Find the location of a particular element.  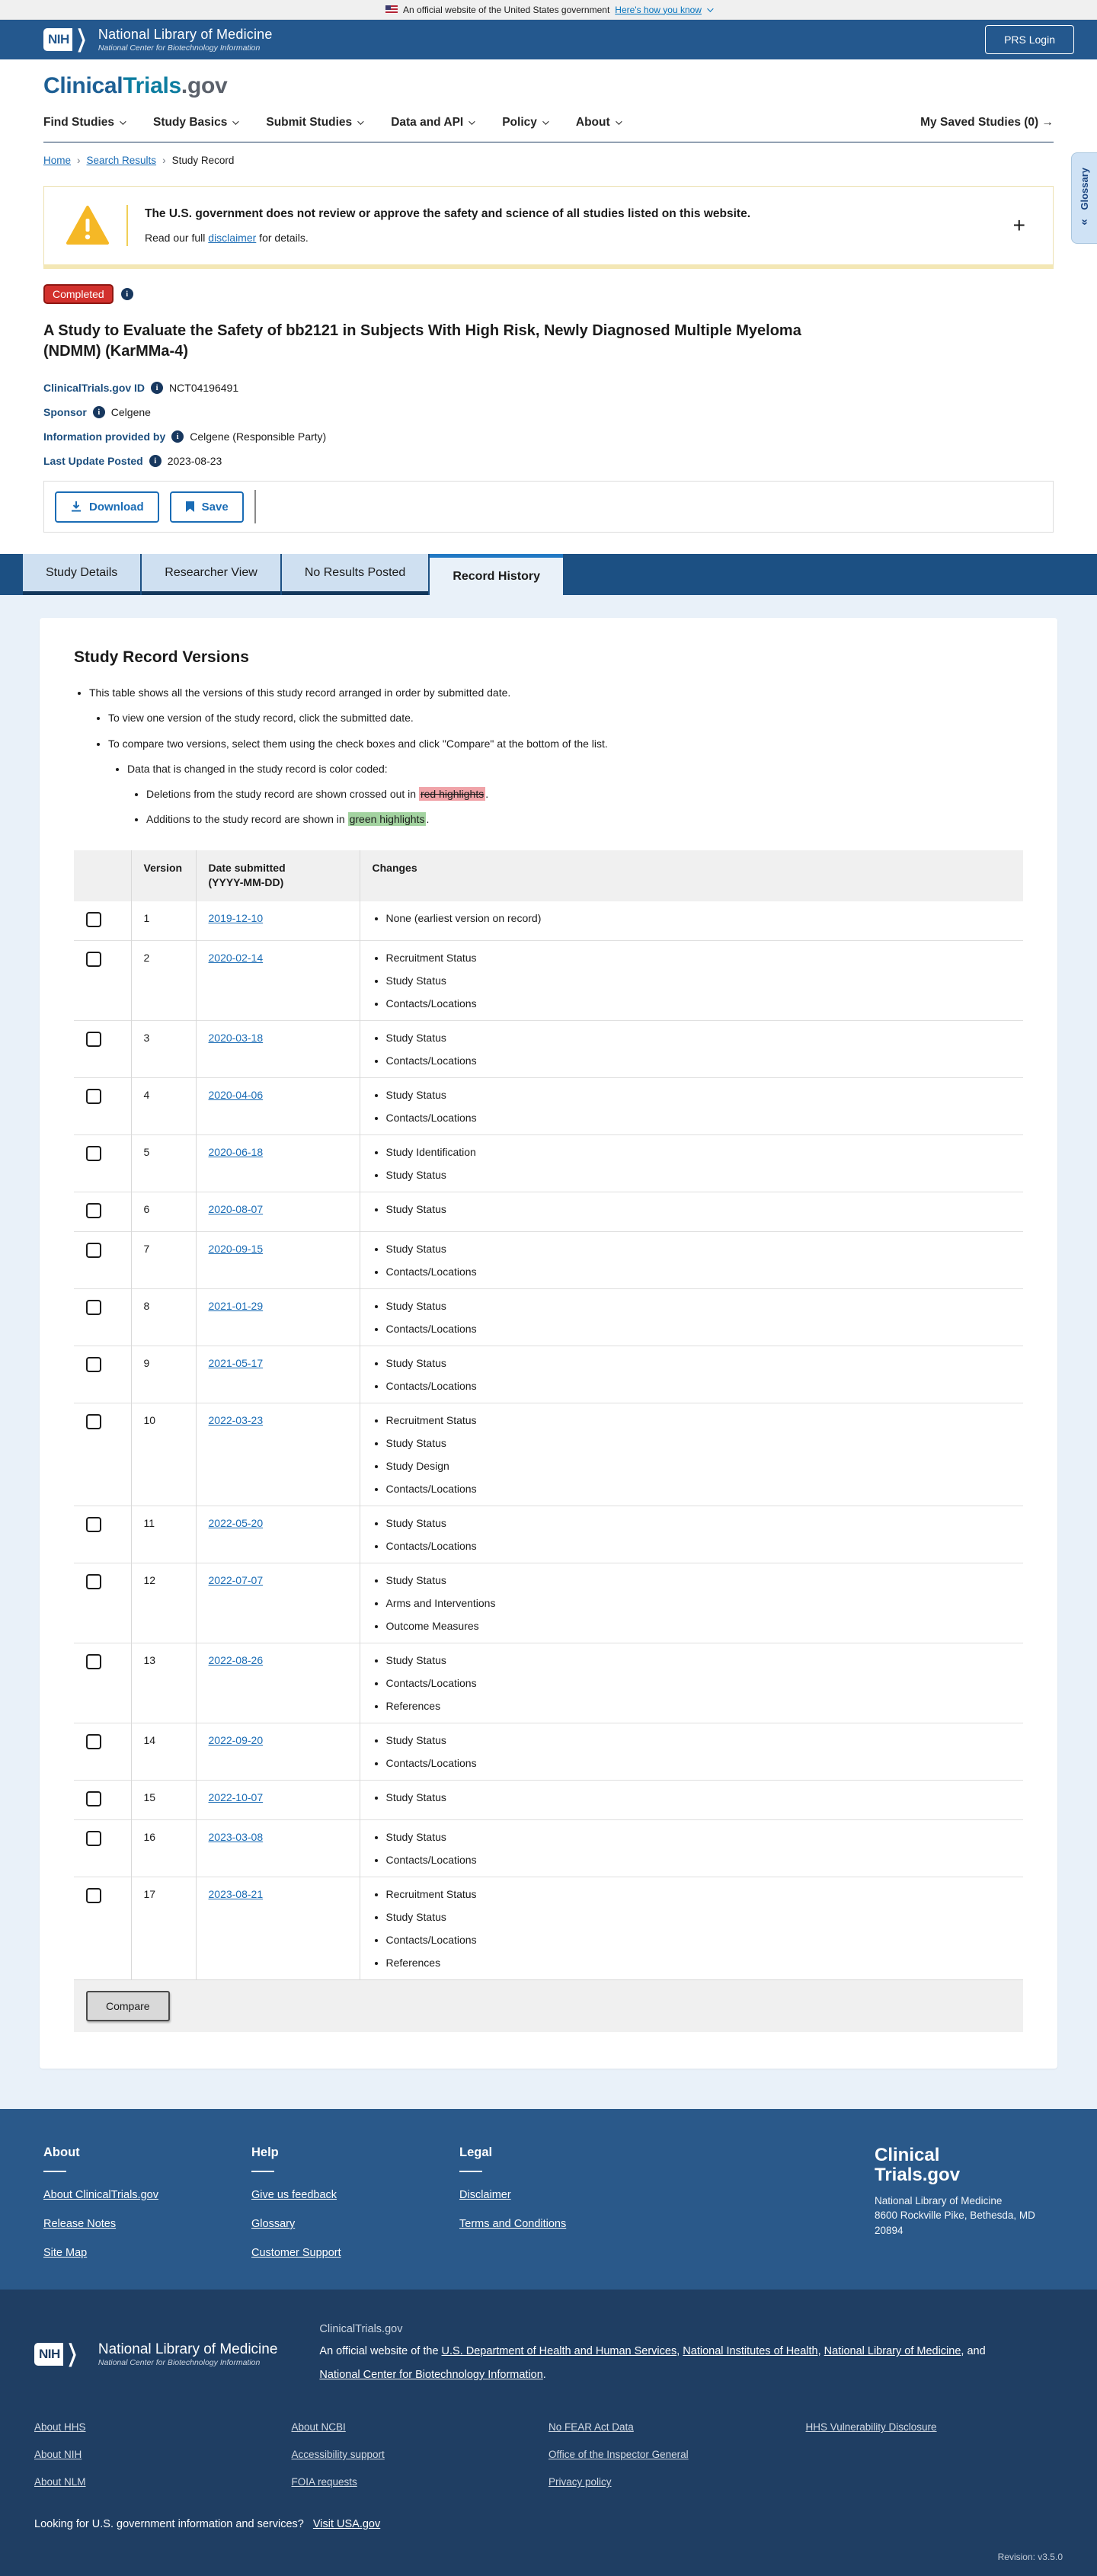

date-link: 2022-09-20 is located at coordinates (236, 1739).